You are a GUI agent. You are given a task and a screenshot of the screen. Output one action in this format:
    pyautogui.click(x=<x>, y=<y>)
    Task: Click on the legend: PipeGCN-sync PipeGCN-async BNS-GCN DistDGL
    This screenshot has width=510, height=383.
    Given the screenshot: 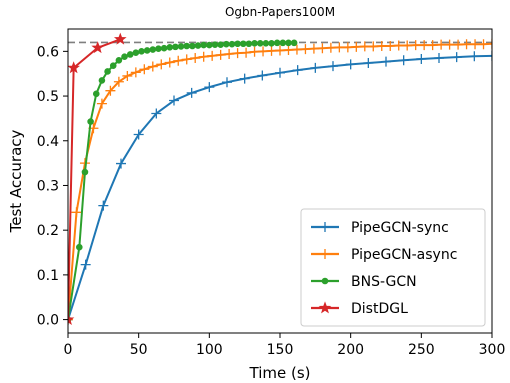 What is the action you would take?
    pyautogui.click(x=393, y=267)
    